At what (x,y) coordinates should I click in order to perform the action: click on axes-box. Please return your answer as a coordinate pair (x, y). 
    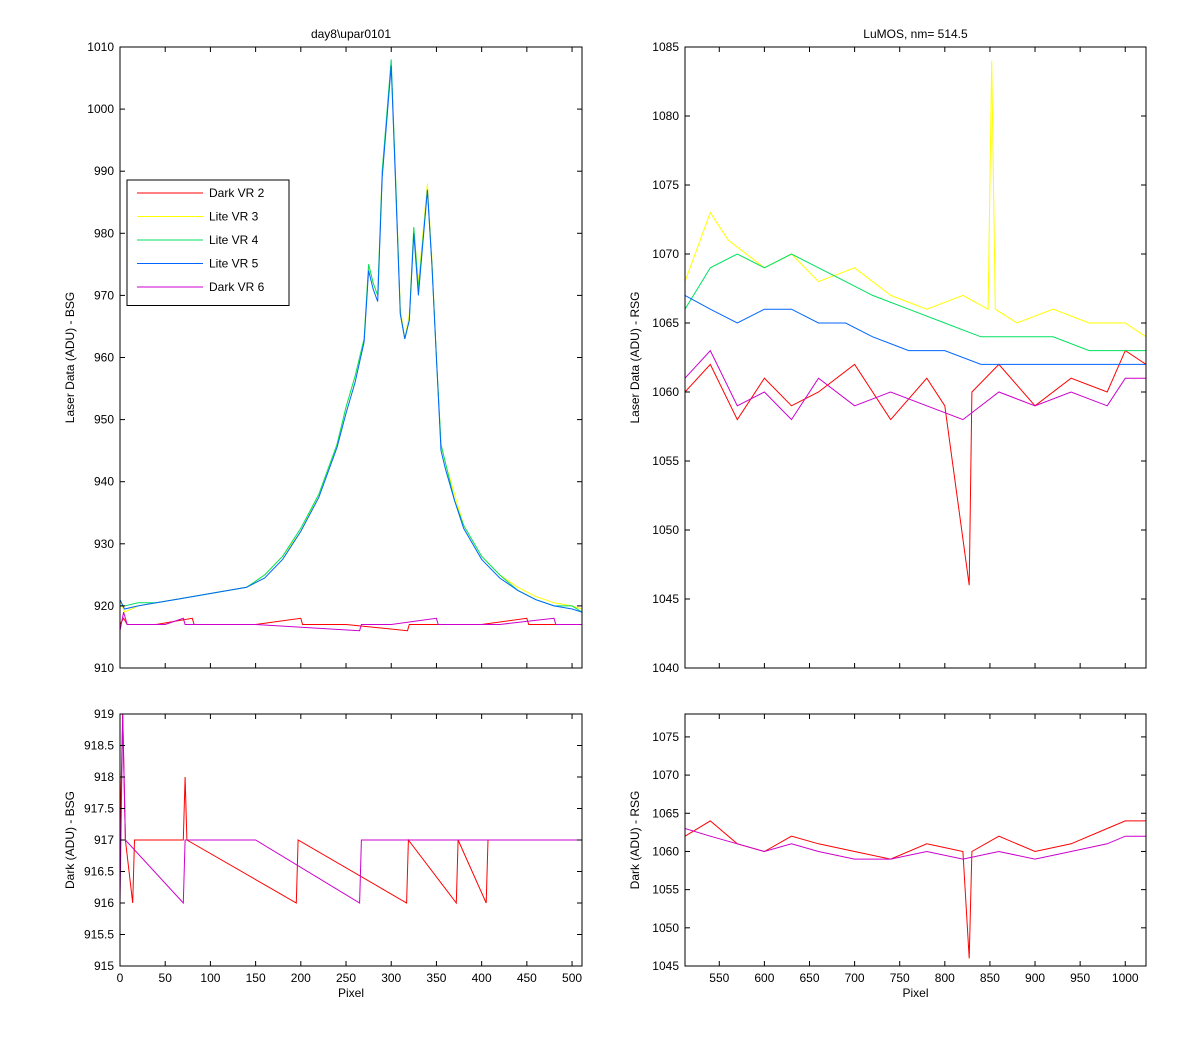
    Looking at the image, I should click on (915, 840).